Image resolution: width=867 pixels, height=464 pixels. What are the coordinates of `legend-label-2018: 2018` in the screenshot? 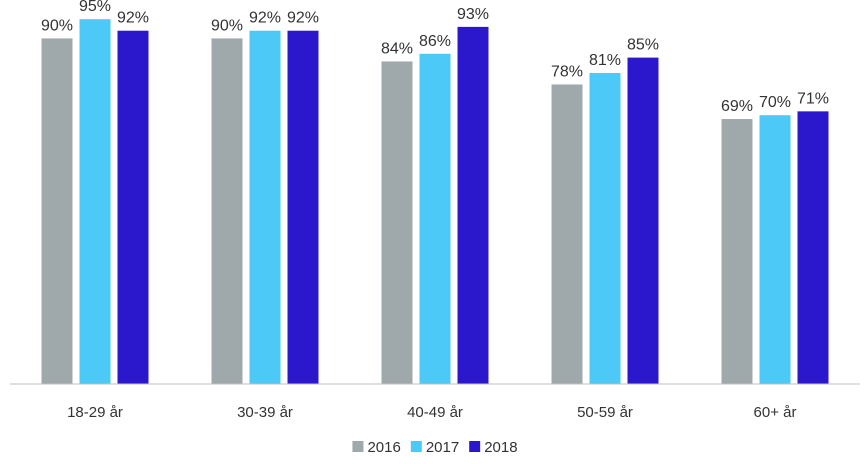 It's located at (500, 447).